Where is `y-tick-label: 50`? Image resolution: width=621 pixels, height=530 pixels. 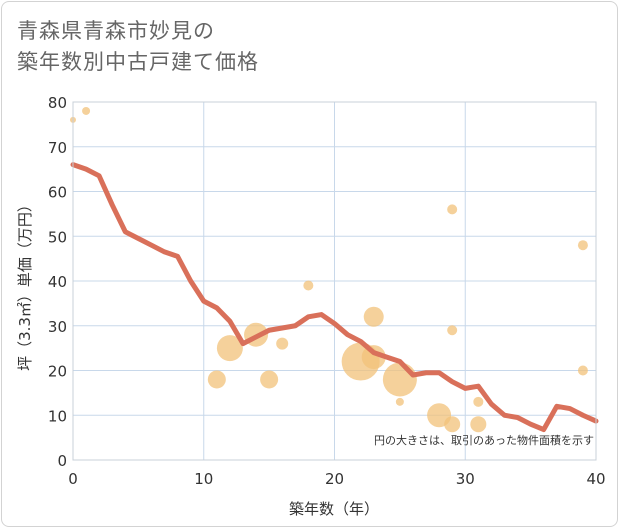 y-tick-label: 50 is located at coordinates (57, 237).